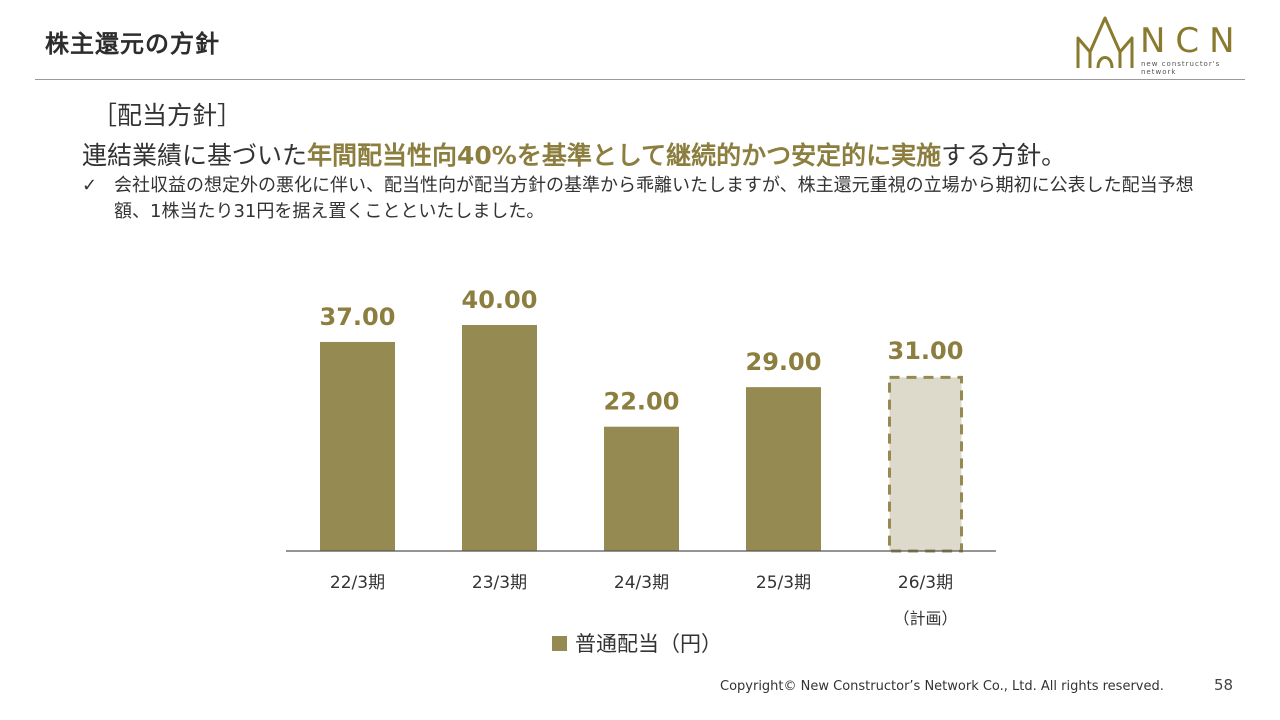 This screenshot has height=720, width=1280. Describe the element at coordinates (783, 583) in the screenshot. I see `x-tick-label: 25/3期` at that location.